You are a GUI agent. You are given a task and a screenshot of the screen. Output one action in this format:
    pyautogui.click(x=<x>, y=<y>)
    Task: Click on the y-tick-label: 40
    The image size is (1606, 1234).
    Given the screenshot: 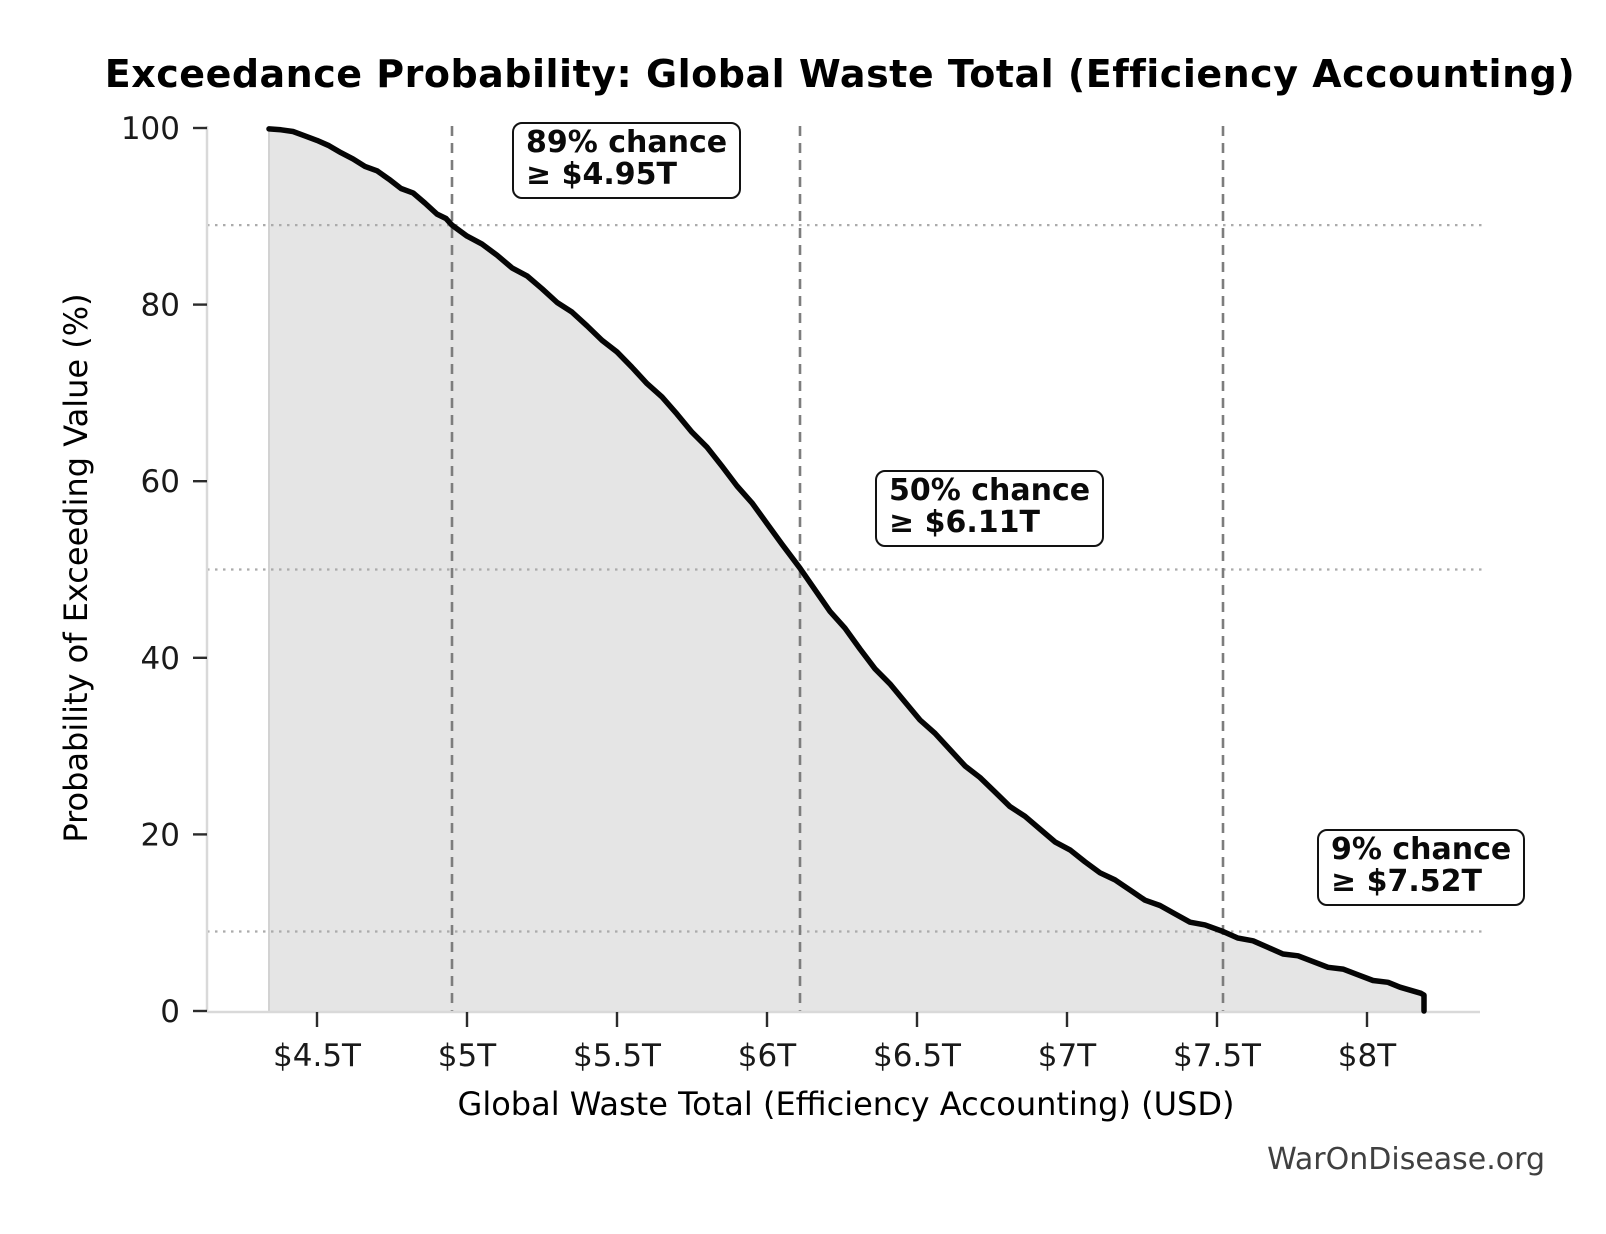 What is the action you would take?
    pyautogui.click(x=160, y=659)
    